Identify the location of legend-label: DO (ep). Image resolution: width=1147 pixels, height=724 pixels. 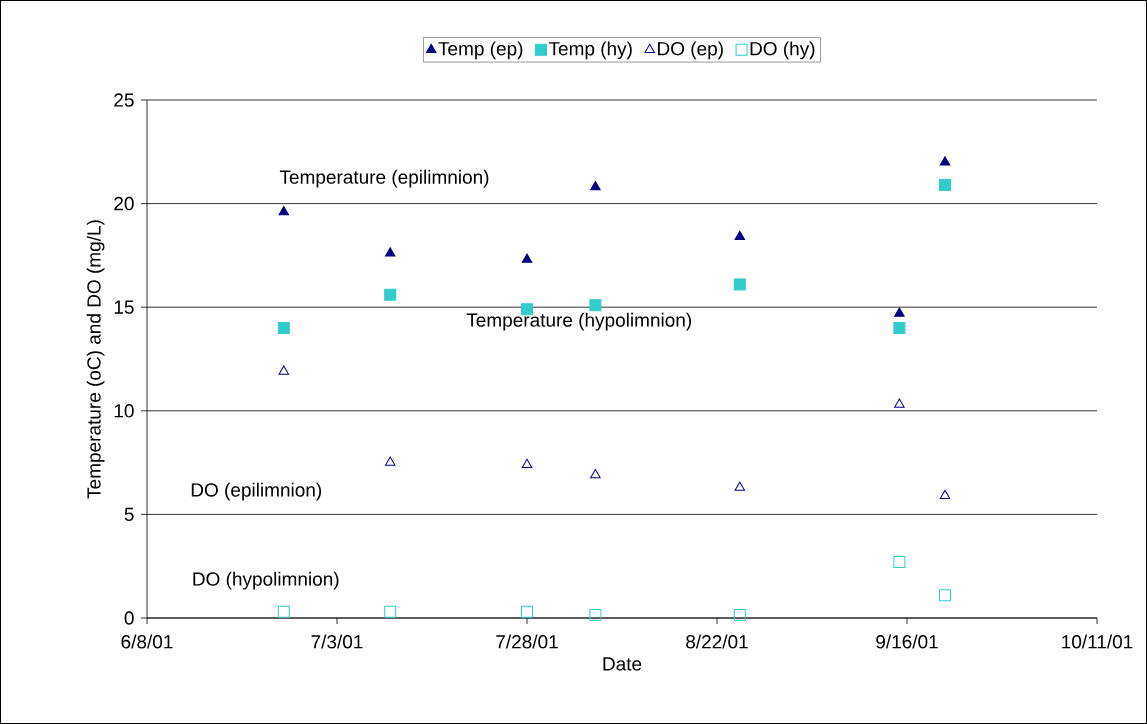
(690, 50).